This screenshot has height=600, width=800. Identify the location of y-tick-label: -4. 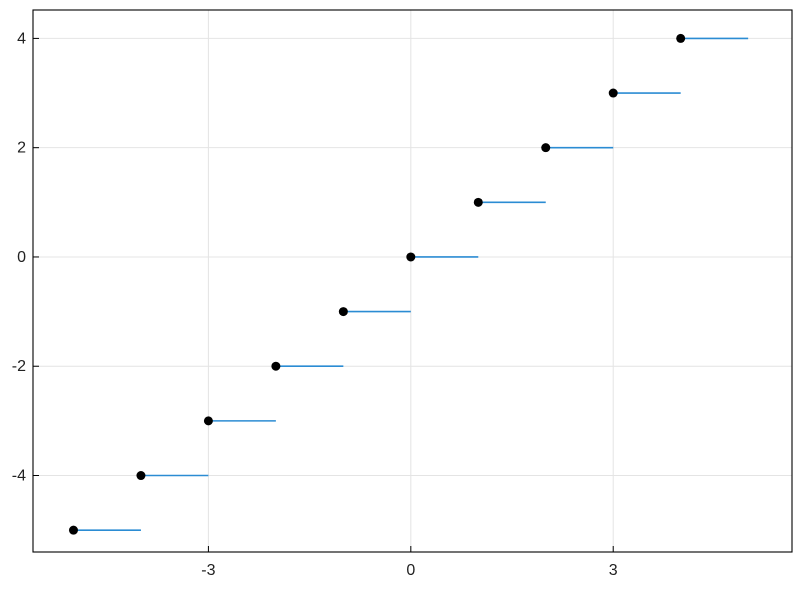
(19, 476).